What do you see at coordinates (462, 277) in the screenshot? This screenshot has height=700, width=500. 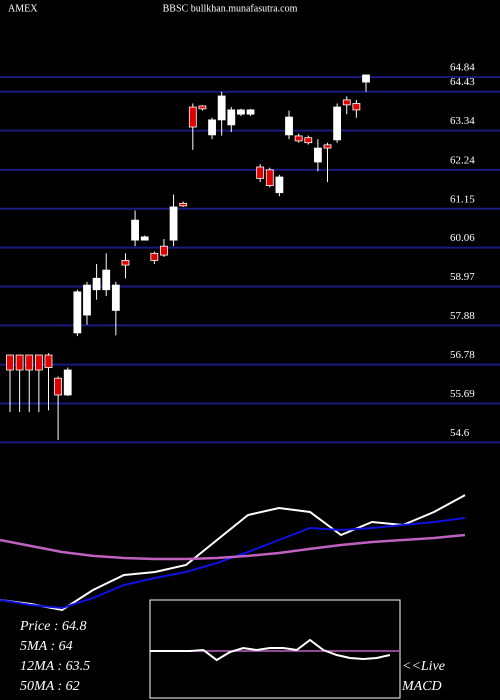 I see `y-tick-label: 58.97` at bounding box center [462, 277].